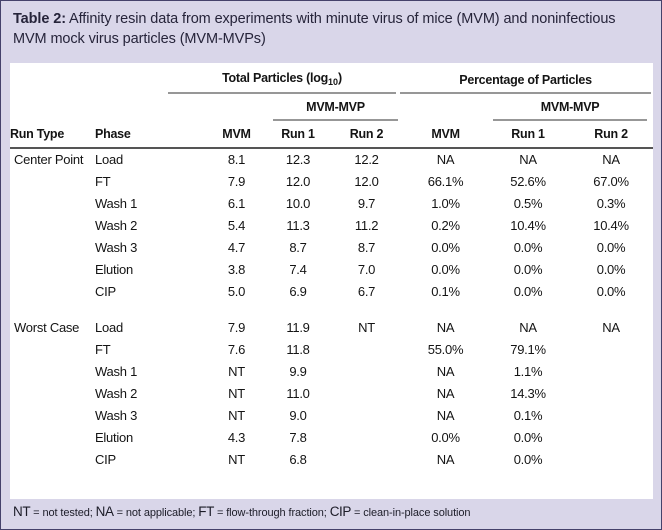  I want to click on footnote-abbr: FT, so click(206, 511).